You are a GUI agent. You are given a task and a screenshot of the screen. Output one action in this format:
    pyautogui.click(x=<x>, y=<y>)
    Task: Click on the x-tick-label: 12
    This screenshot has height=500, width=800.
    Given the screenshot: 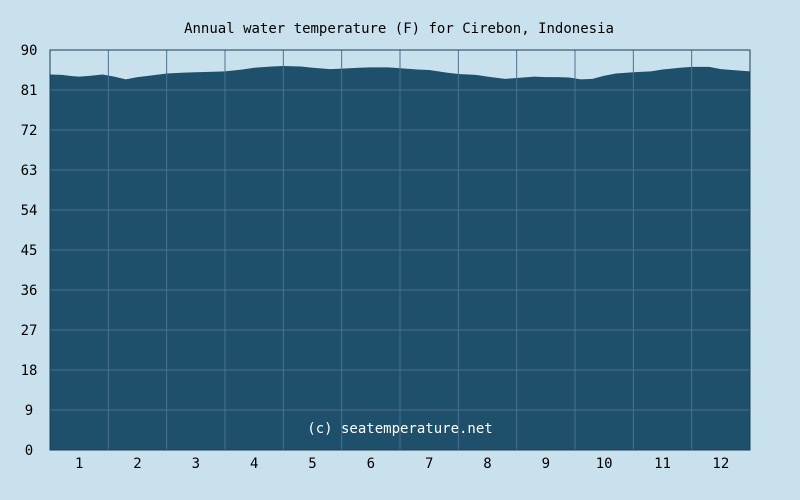 What is the action you would take?
    pyautogui.click(x=720, y=464)
    